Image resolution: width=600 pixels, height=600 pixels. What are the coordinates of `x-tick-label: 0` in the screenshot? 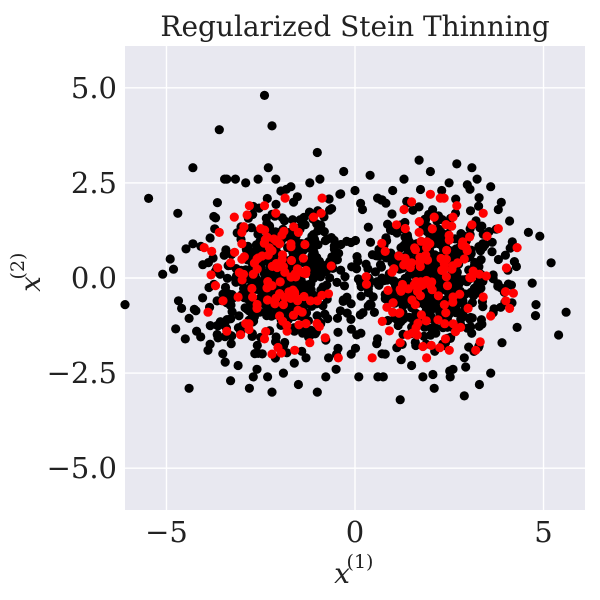 It's located at (355, 532).